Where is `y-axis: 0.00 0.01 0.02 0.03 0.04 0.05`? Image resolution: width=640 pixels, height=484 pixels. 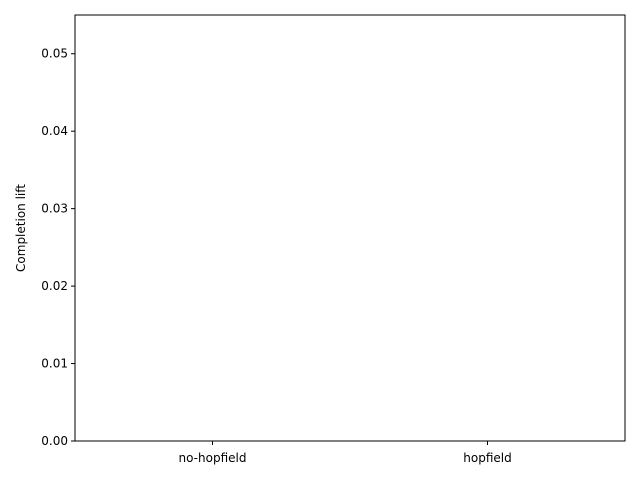
y-axis: 0.00 0.01 0.02 0.03 0.04 0.05 is located at coordinates (58, 247).